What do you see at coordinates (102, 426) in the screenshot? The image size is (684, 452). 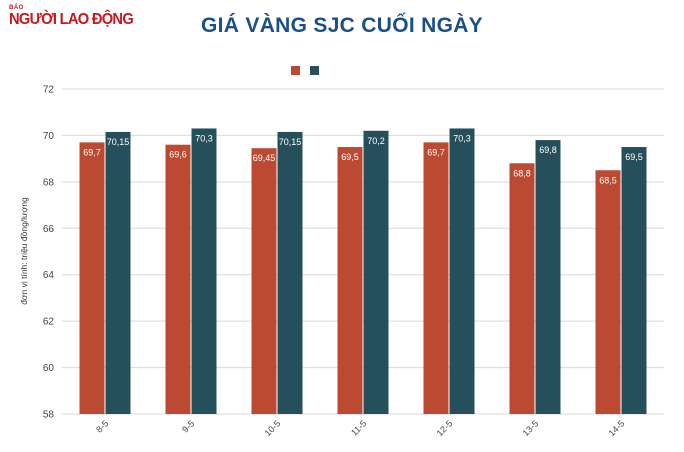 I see `x-tick-label: 8-5` at bounding box center [102, 426].